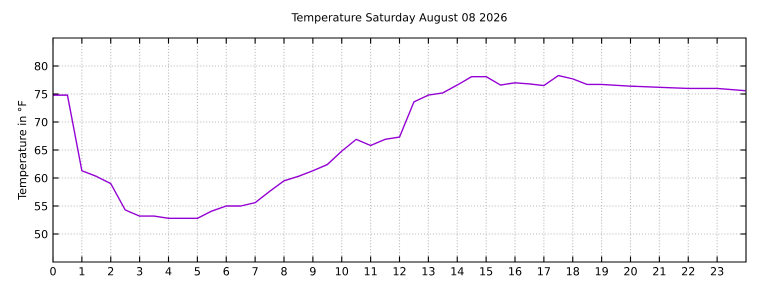  What do you see at coordinates (284, 271) in the screenshot?
I see `x-tick-label: 8` at bounding box center [284, 271].